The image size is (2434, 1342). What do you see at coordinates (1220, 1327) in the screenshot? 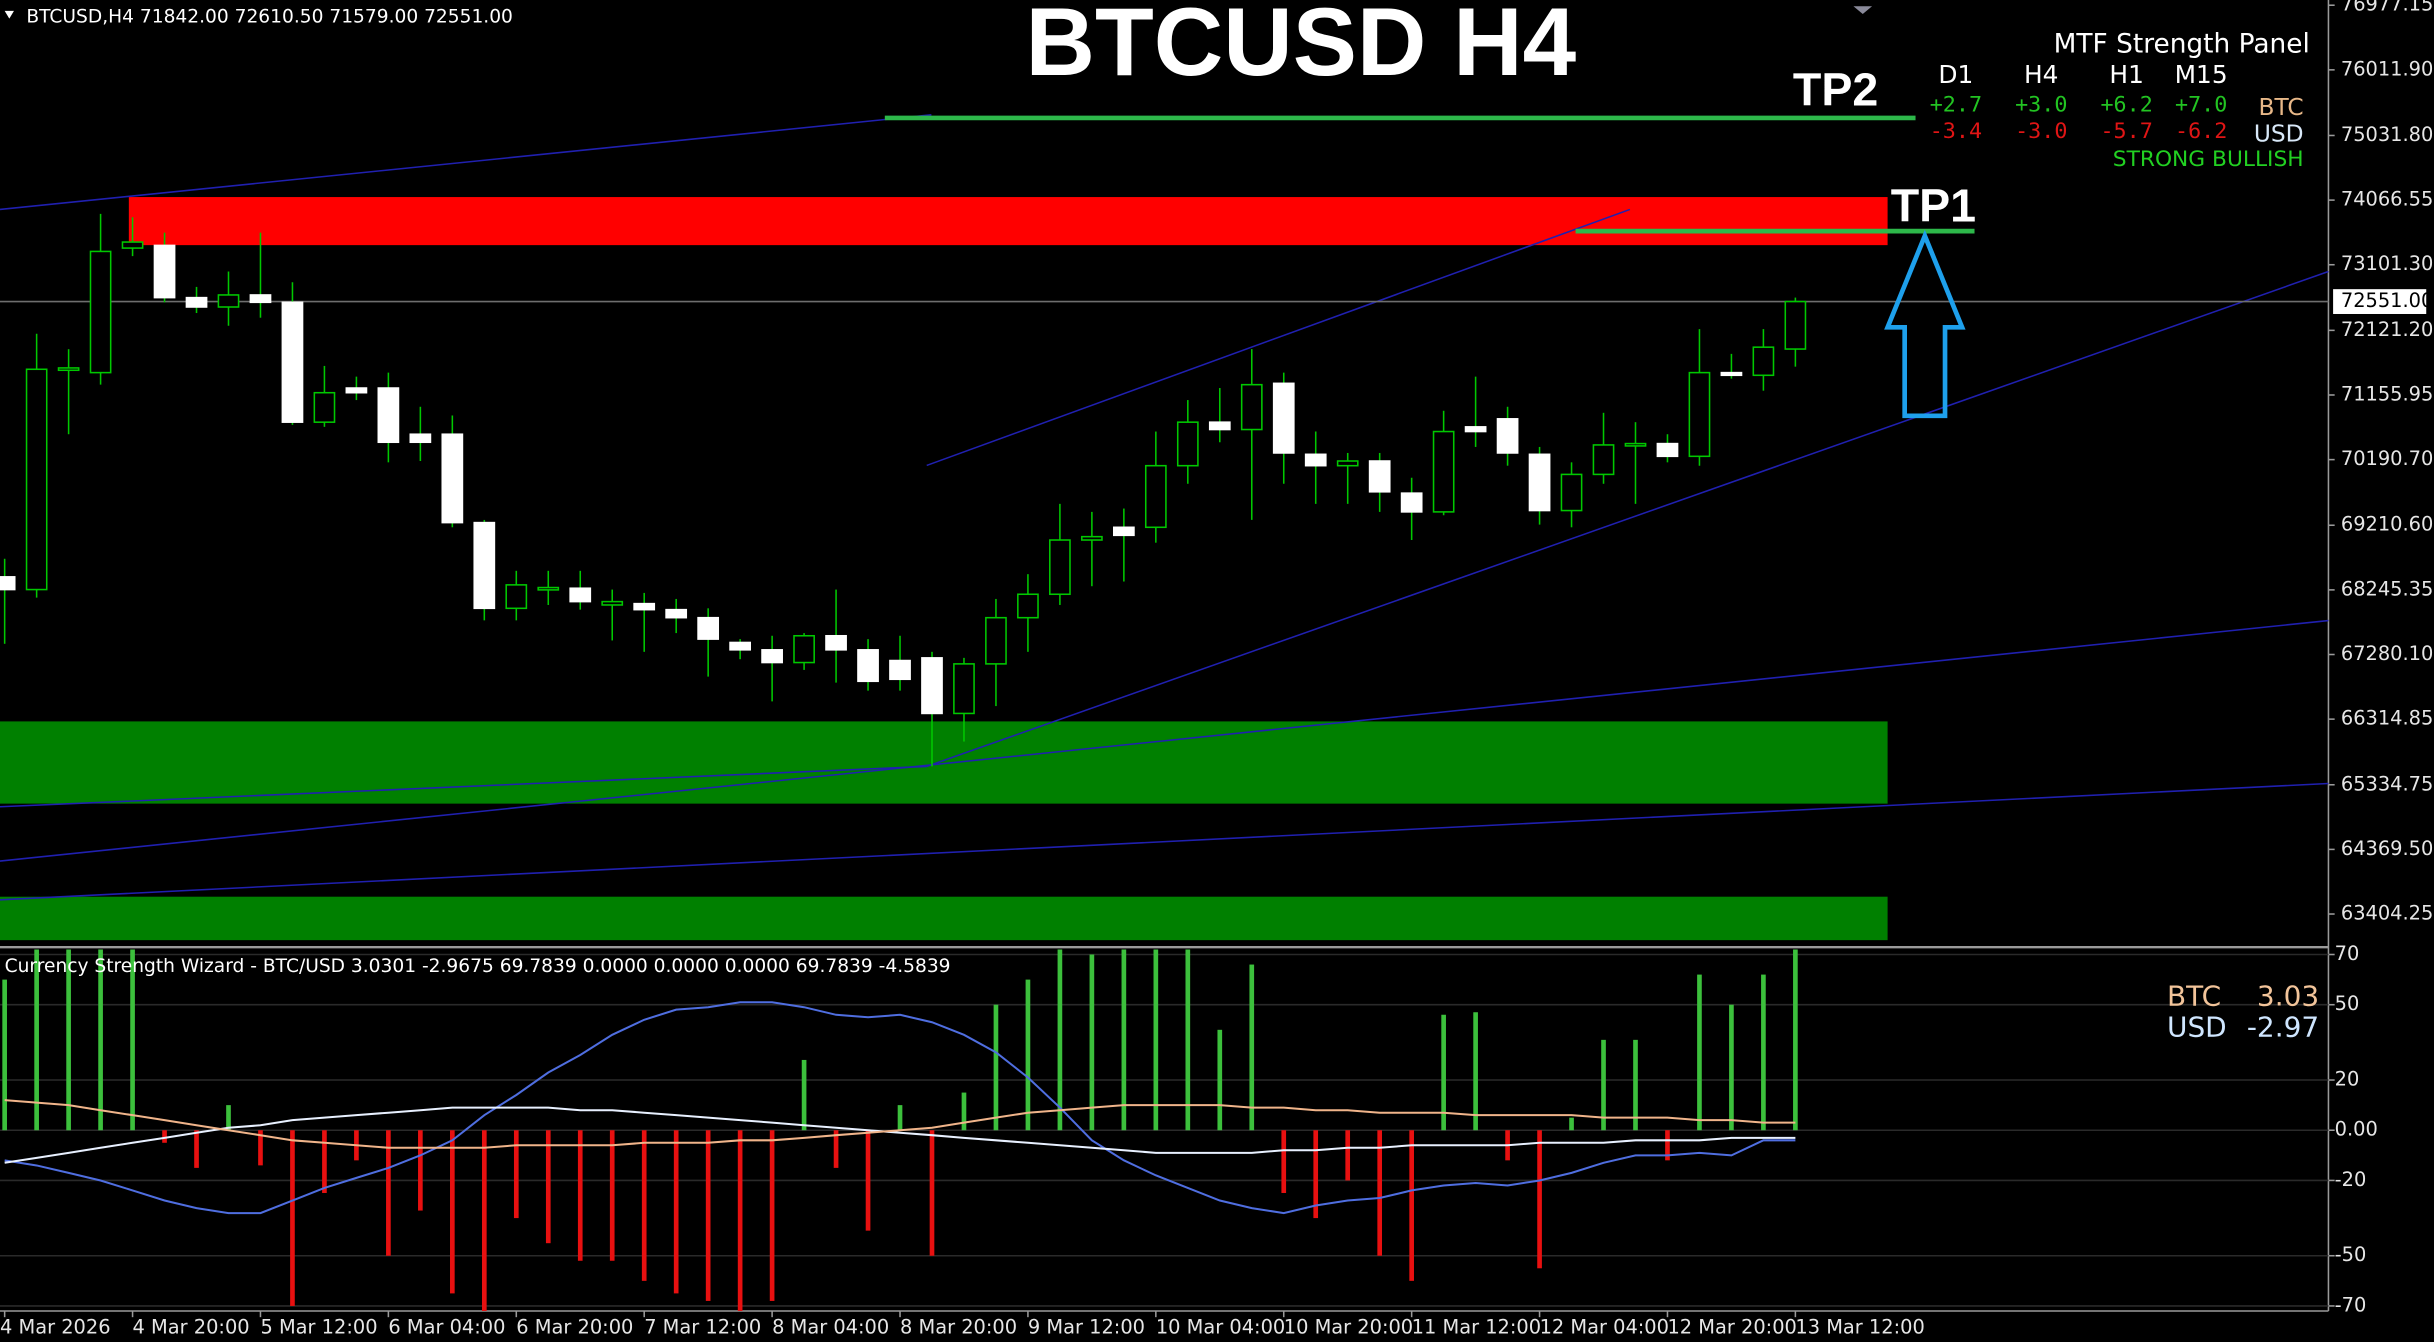
I see `x-tick-label: 10 Mar 04:00` at bounding box center [1220, 1327].